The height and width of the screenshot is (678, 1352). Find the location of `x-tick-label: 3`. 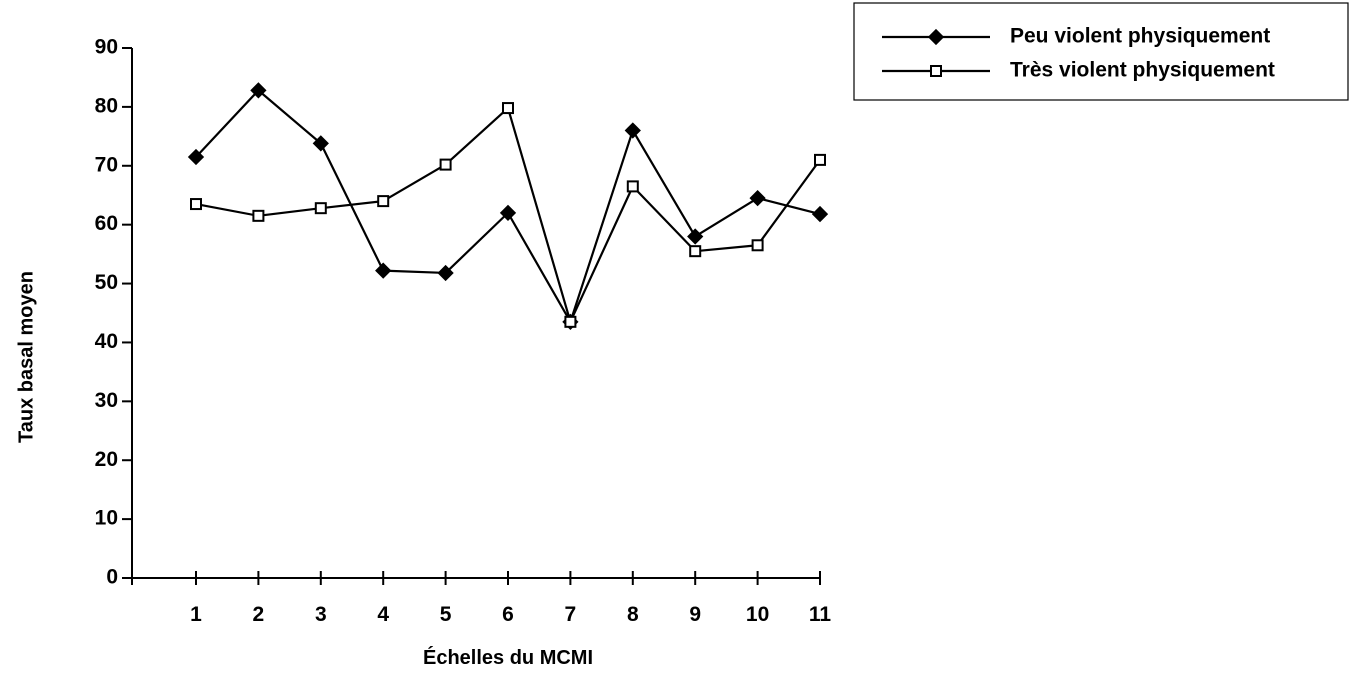

x-tick-label: 3 is located at coordinates (321, 614).